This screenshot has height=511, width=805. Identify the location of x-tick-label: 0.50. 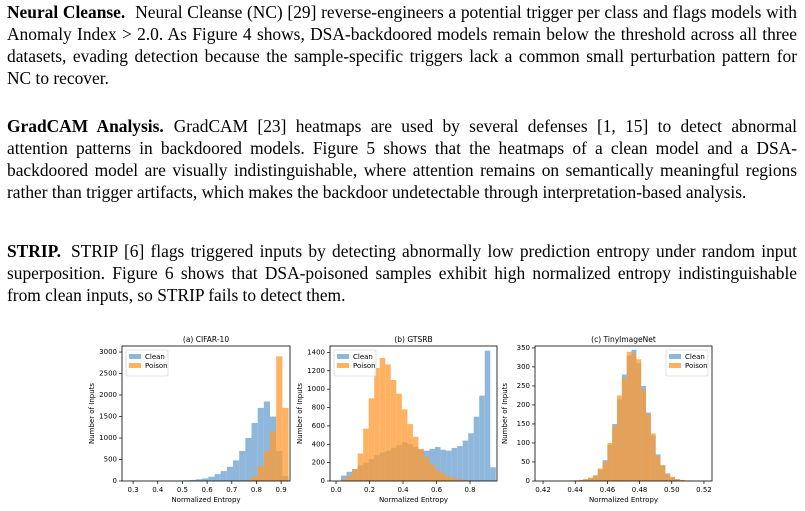
(672, 490).